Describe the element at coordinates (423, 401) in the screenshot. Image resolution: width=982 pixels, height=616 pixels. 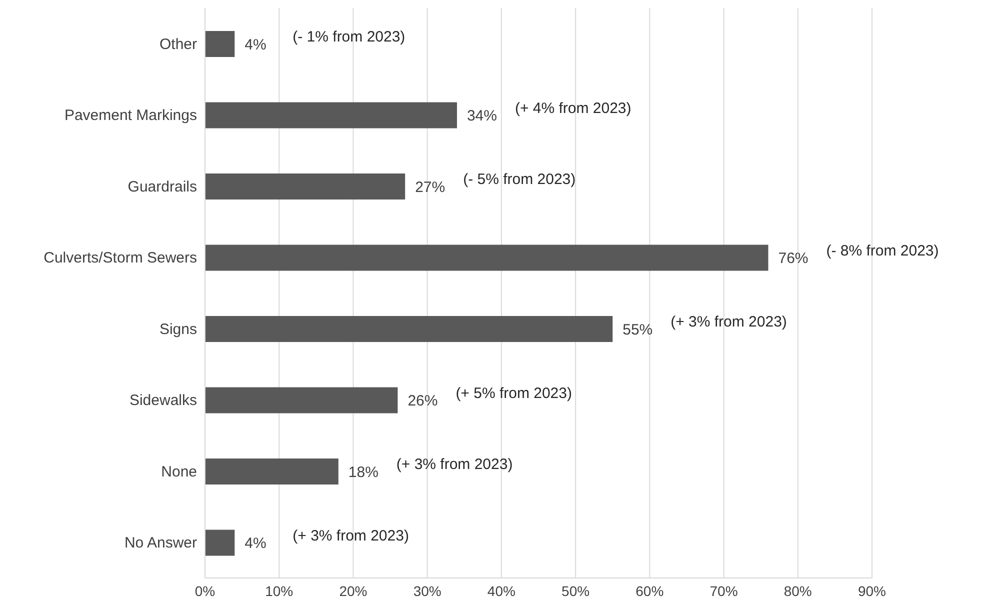
I see `data-label: 26%` at that location.